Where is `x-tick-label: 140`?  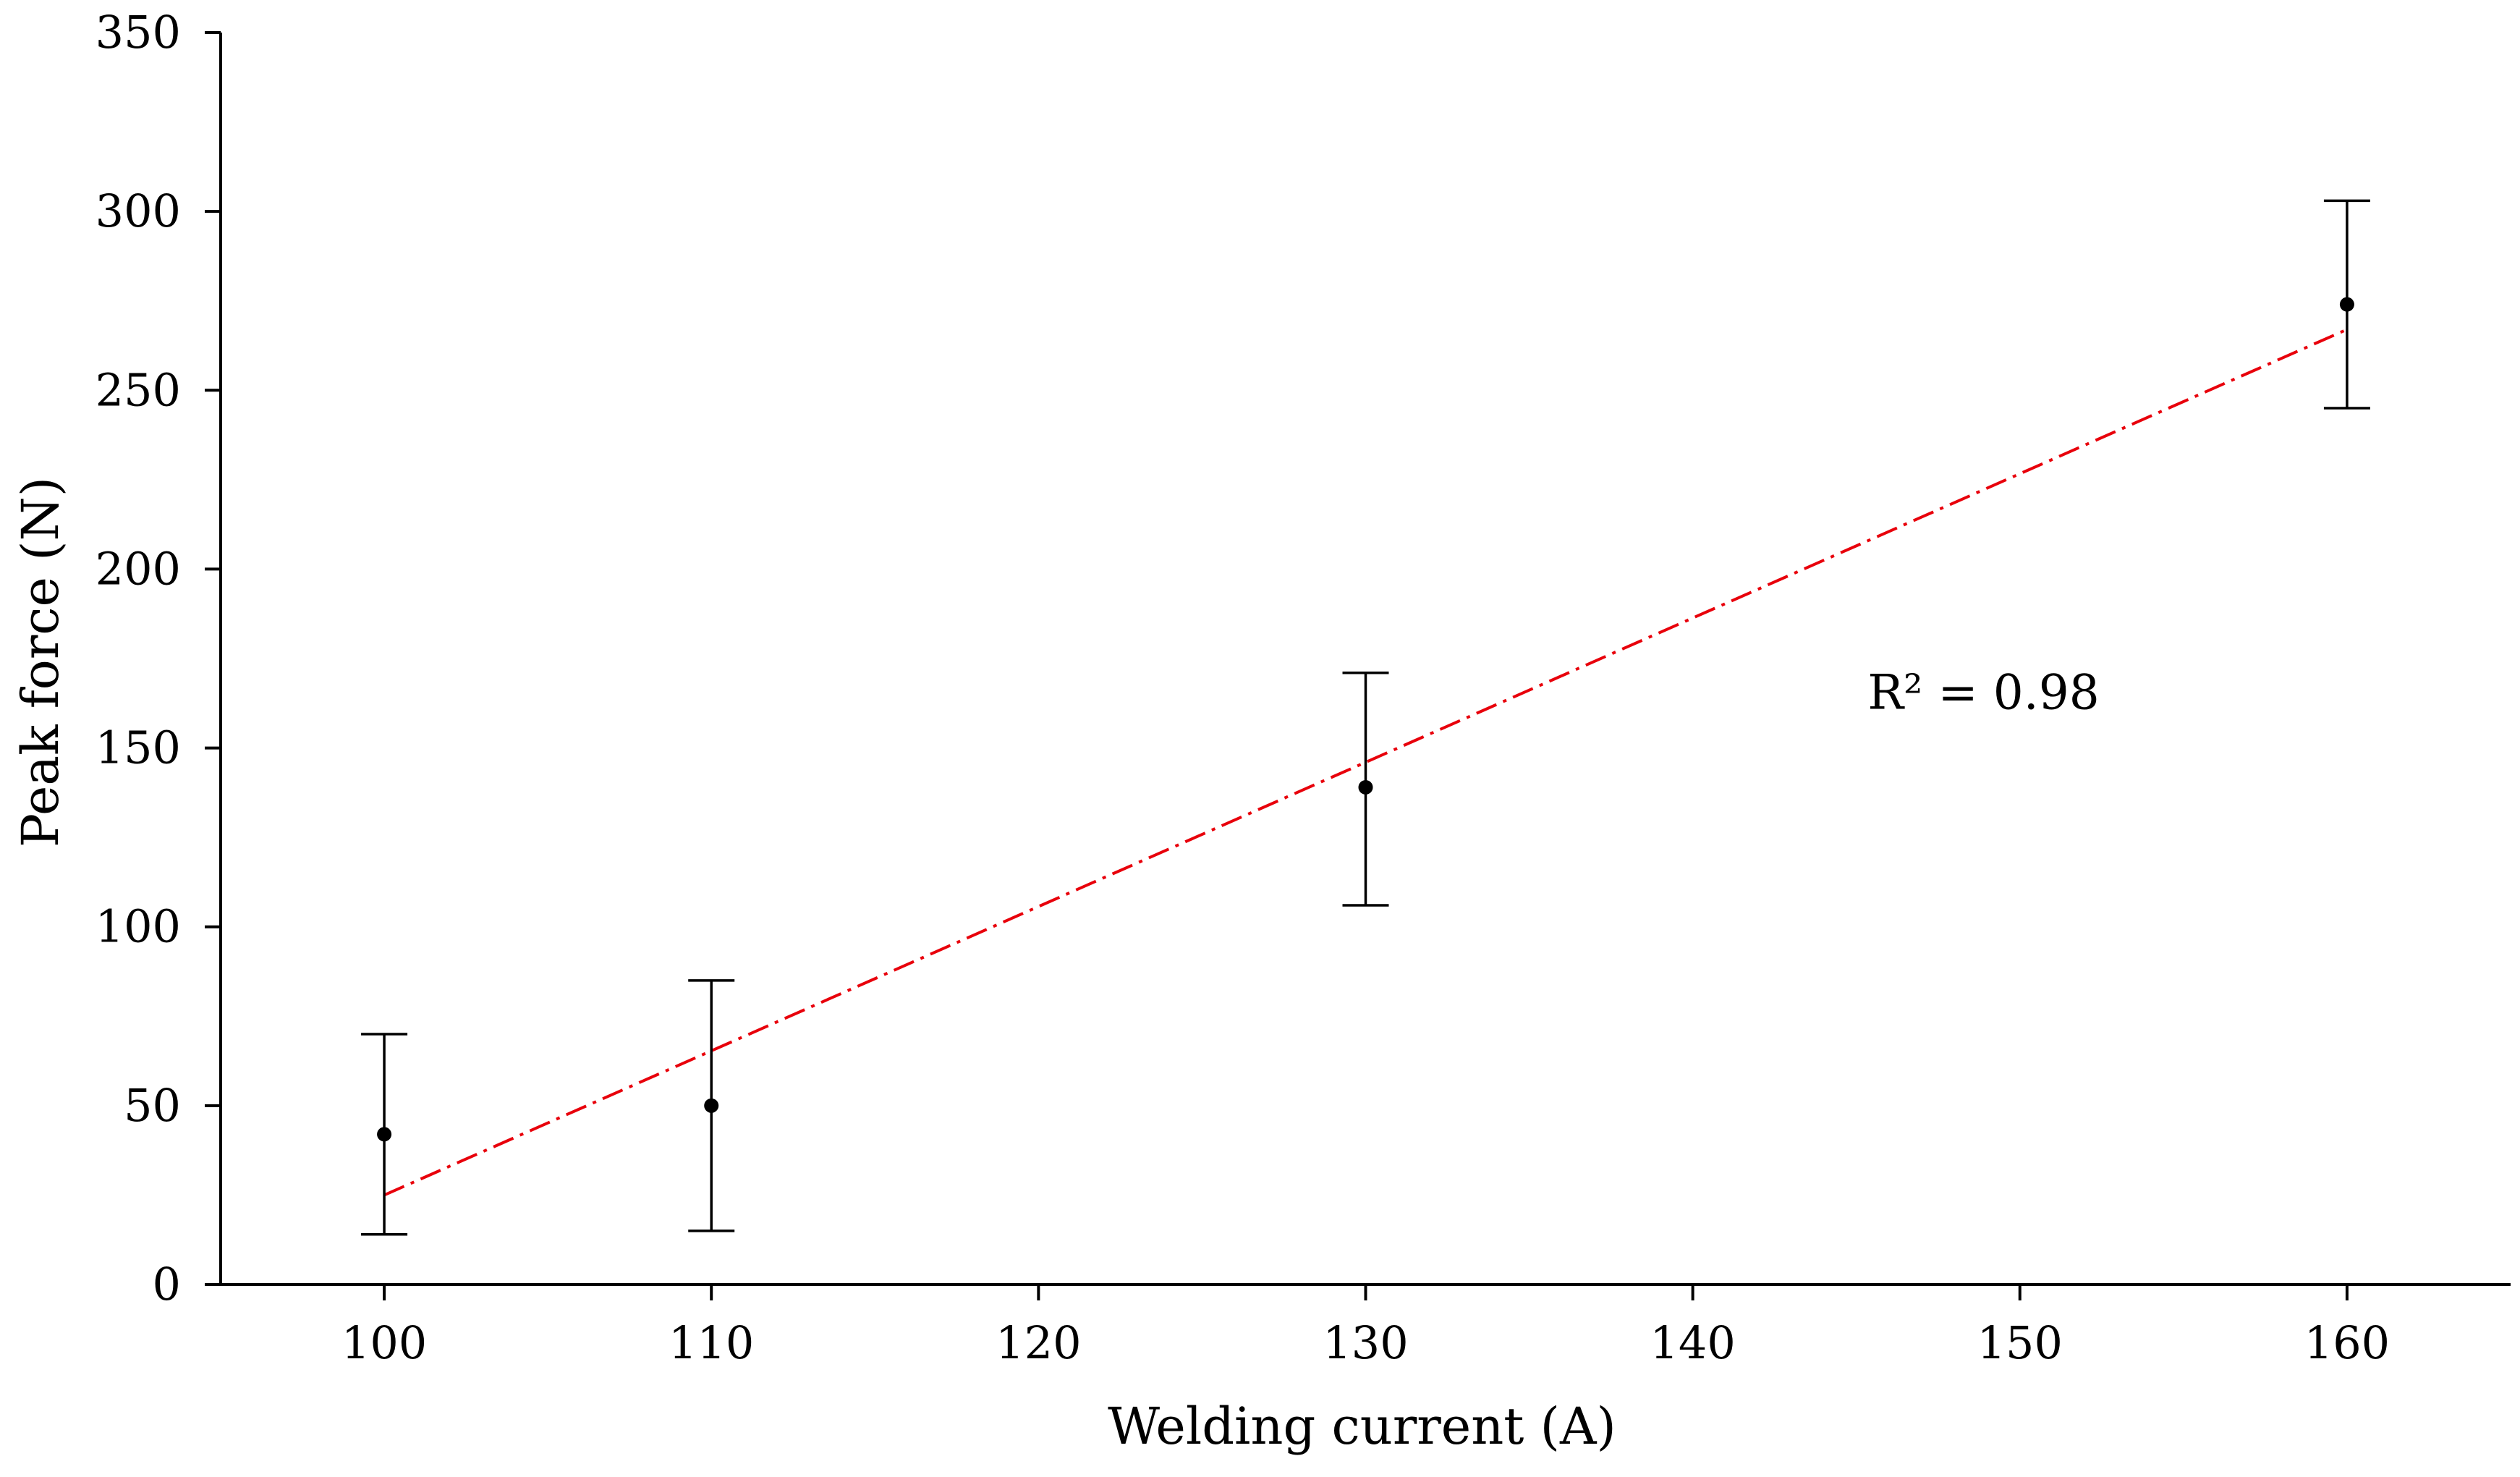 x-tick-label: 140 is located at coordinates (1692, 1342).